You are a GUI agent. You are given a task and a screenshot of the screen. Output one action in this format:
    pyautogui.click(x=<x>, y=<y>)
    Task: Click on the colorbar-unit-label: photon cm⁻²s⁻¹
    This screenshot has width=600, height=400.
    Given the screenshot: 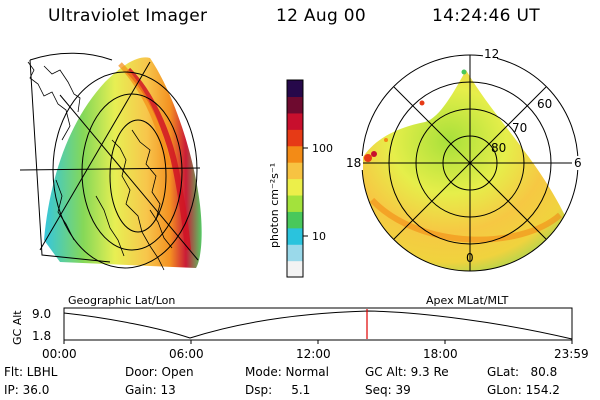 What is the action you would take?
    pyautogui.click(x=274, y=205)
    